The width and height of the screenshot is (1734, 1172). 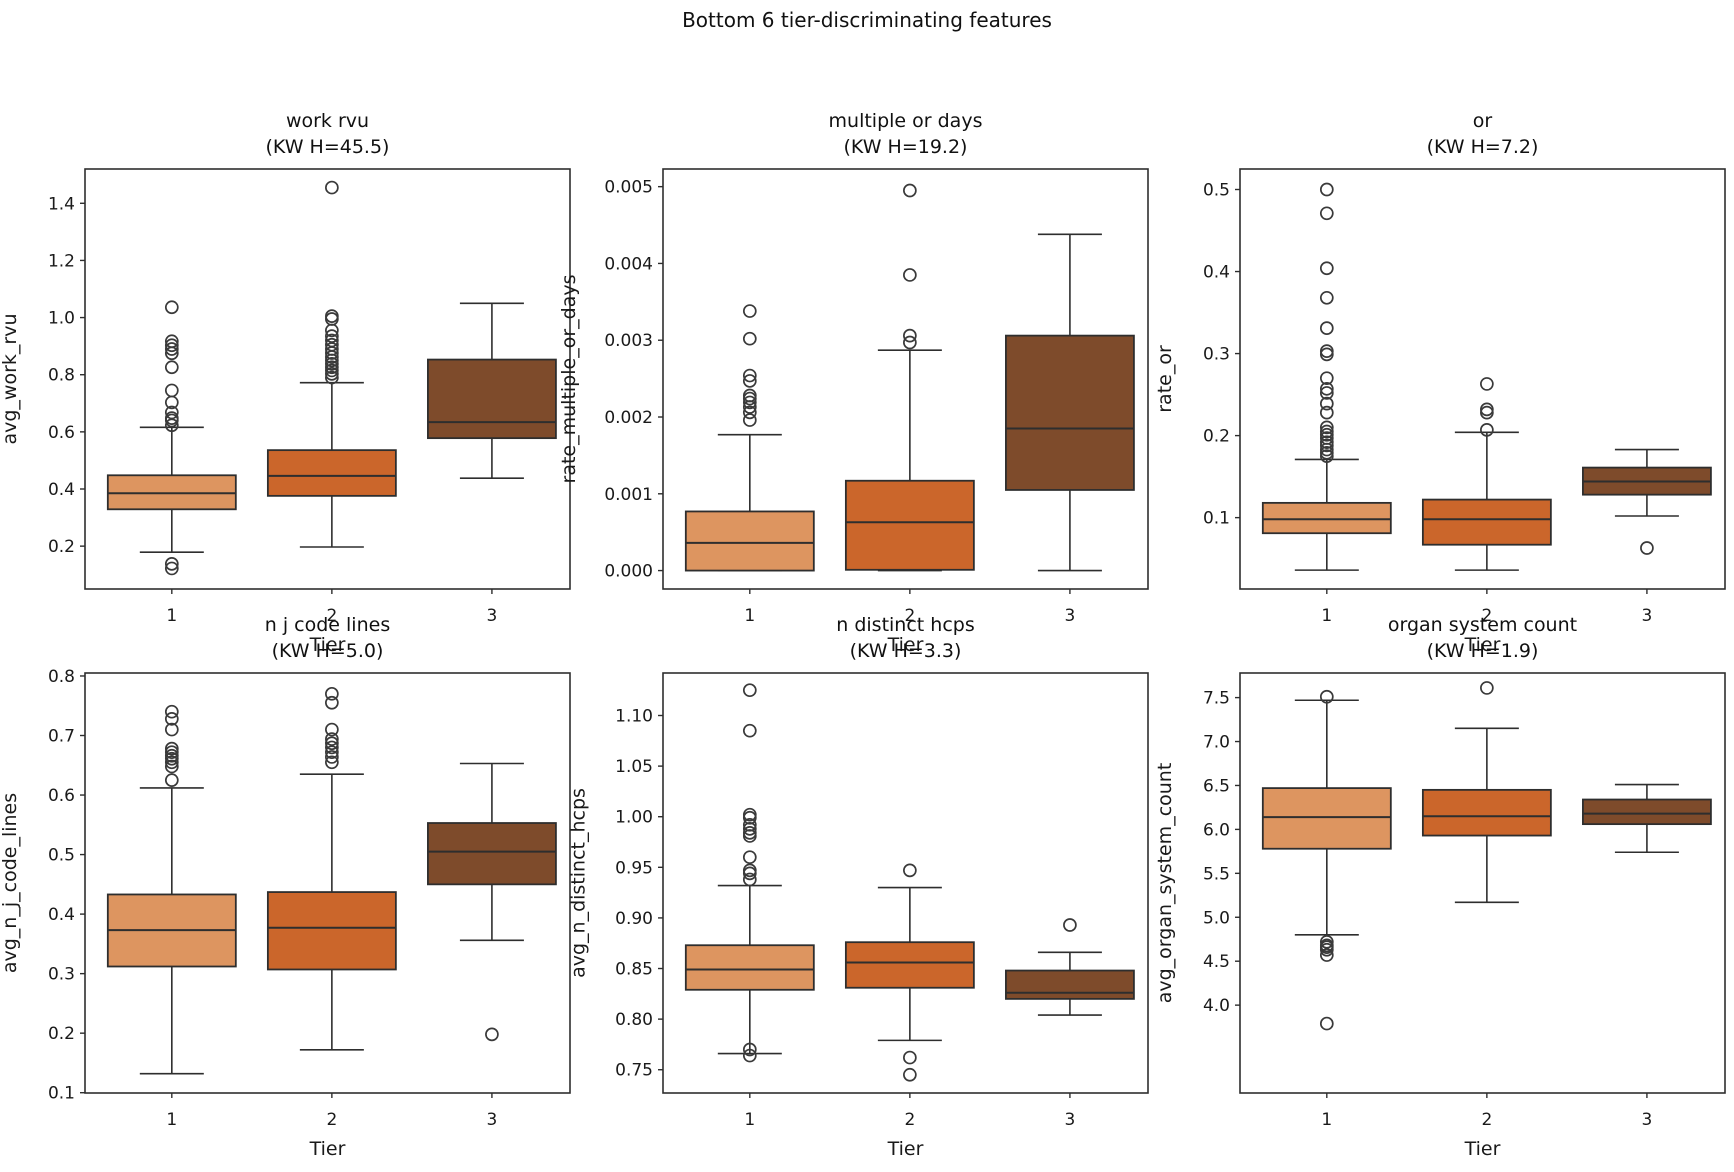 What do you see at coordinates (327, 121) in the screenshot?
I see `plot-title-feature: work rvu` at bounding box center [327, 121].